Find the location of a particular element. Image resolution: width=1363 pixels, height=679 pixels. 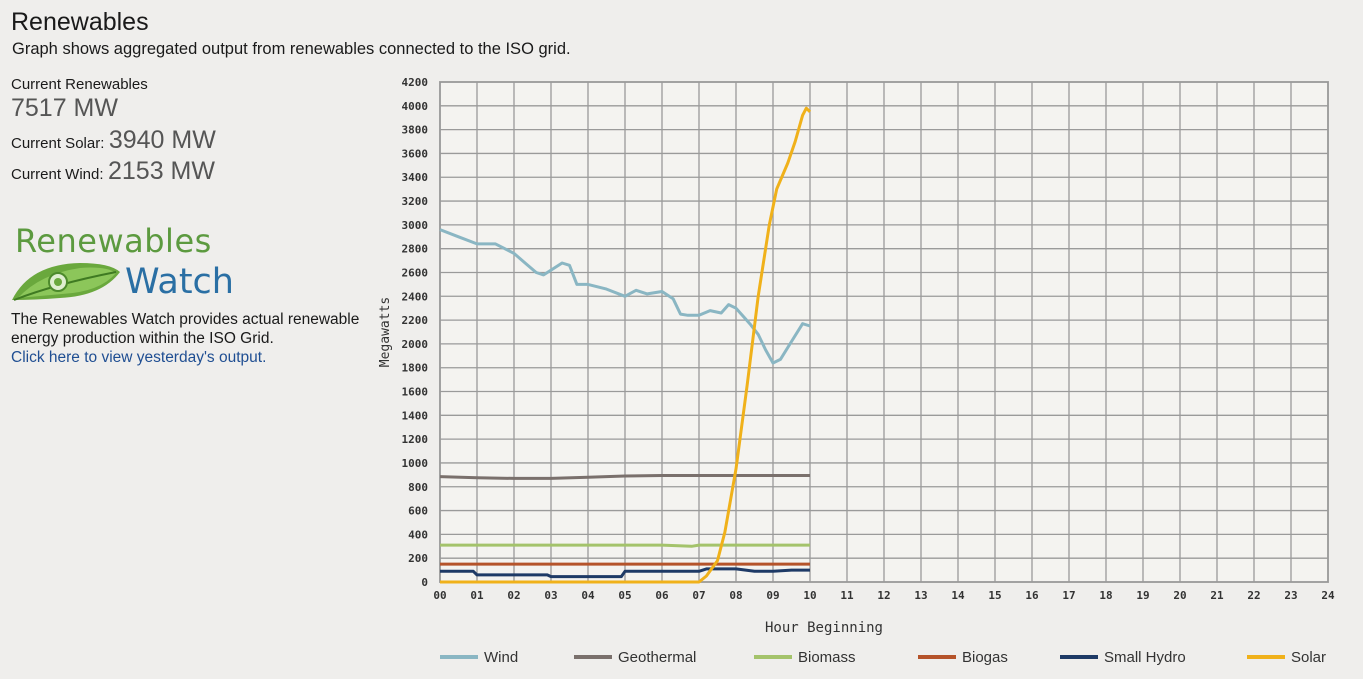

y-tick-label: 2000 is located at coordinates (415, 344).